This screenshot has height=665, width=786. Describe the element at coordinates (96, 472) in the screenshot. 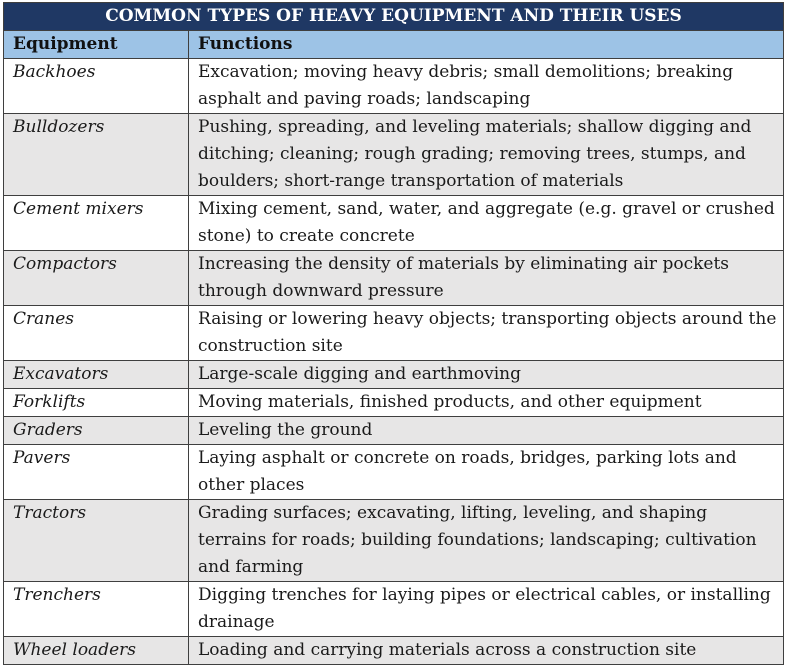

I see `equipment-cell: Pavers` at that location.